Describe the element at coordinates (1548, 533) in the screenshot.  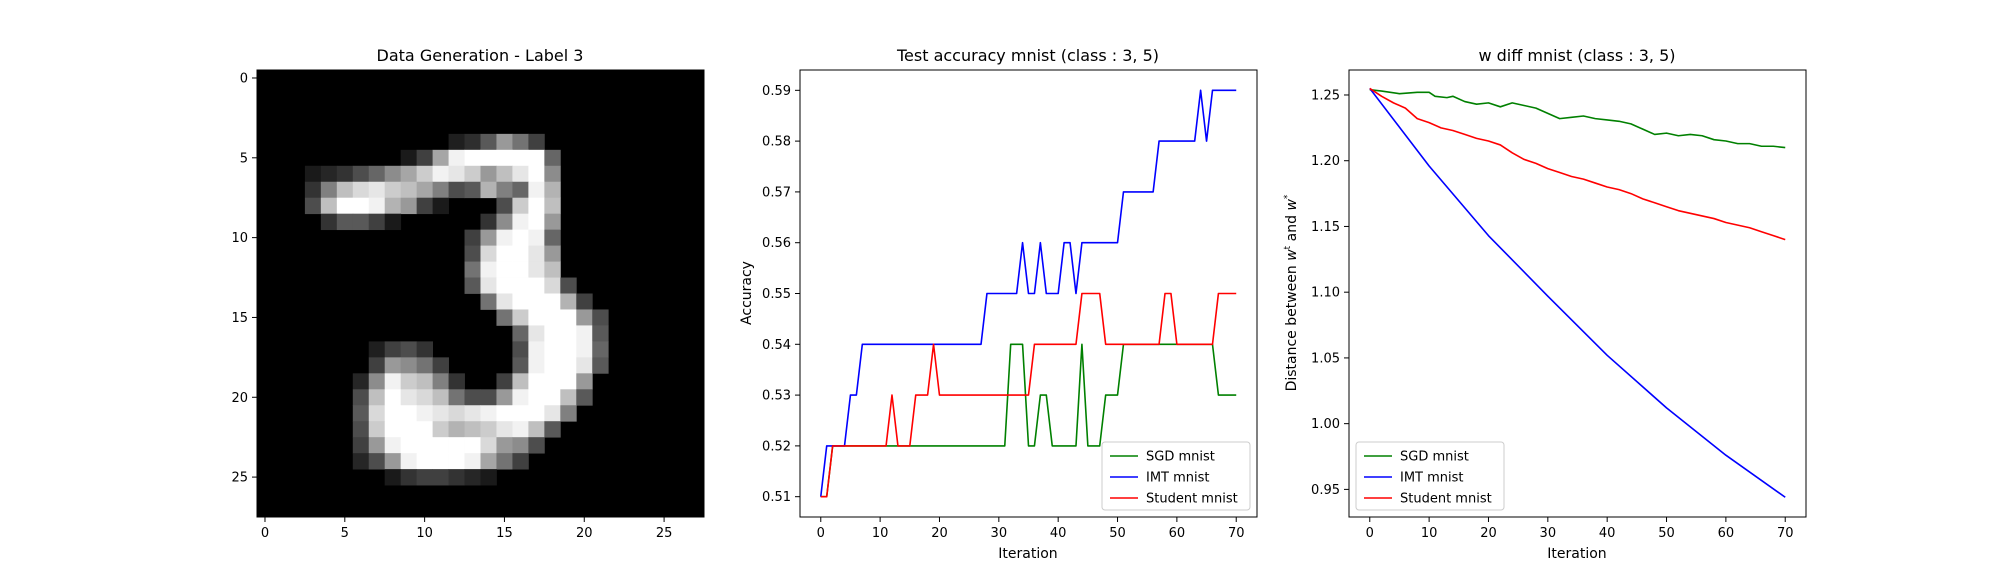
I see `wdiff-x-tick-label: 30` at that location.